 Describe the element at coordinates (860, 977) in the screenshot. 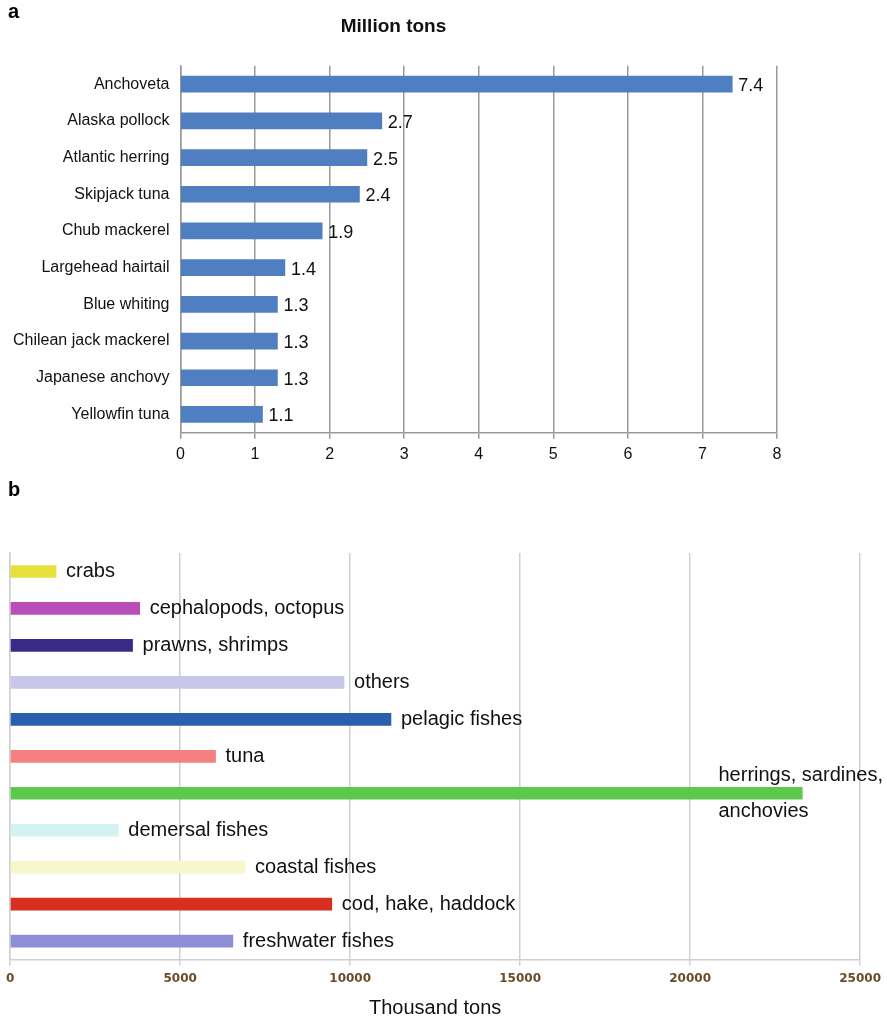

I see `x-tick-label: 25000` at that location.